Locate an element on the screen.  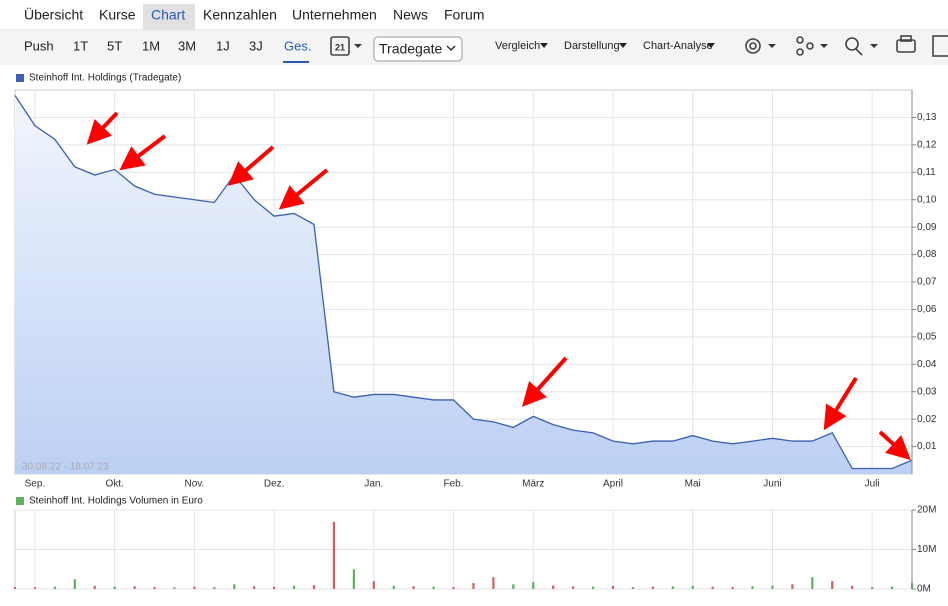
y-tick-label: 0,01 is located at coordinates (927, 446).